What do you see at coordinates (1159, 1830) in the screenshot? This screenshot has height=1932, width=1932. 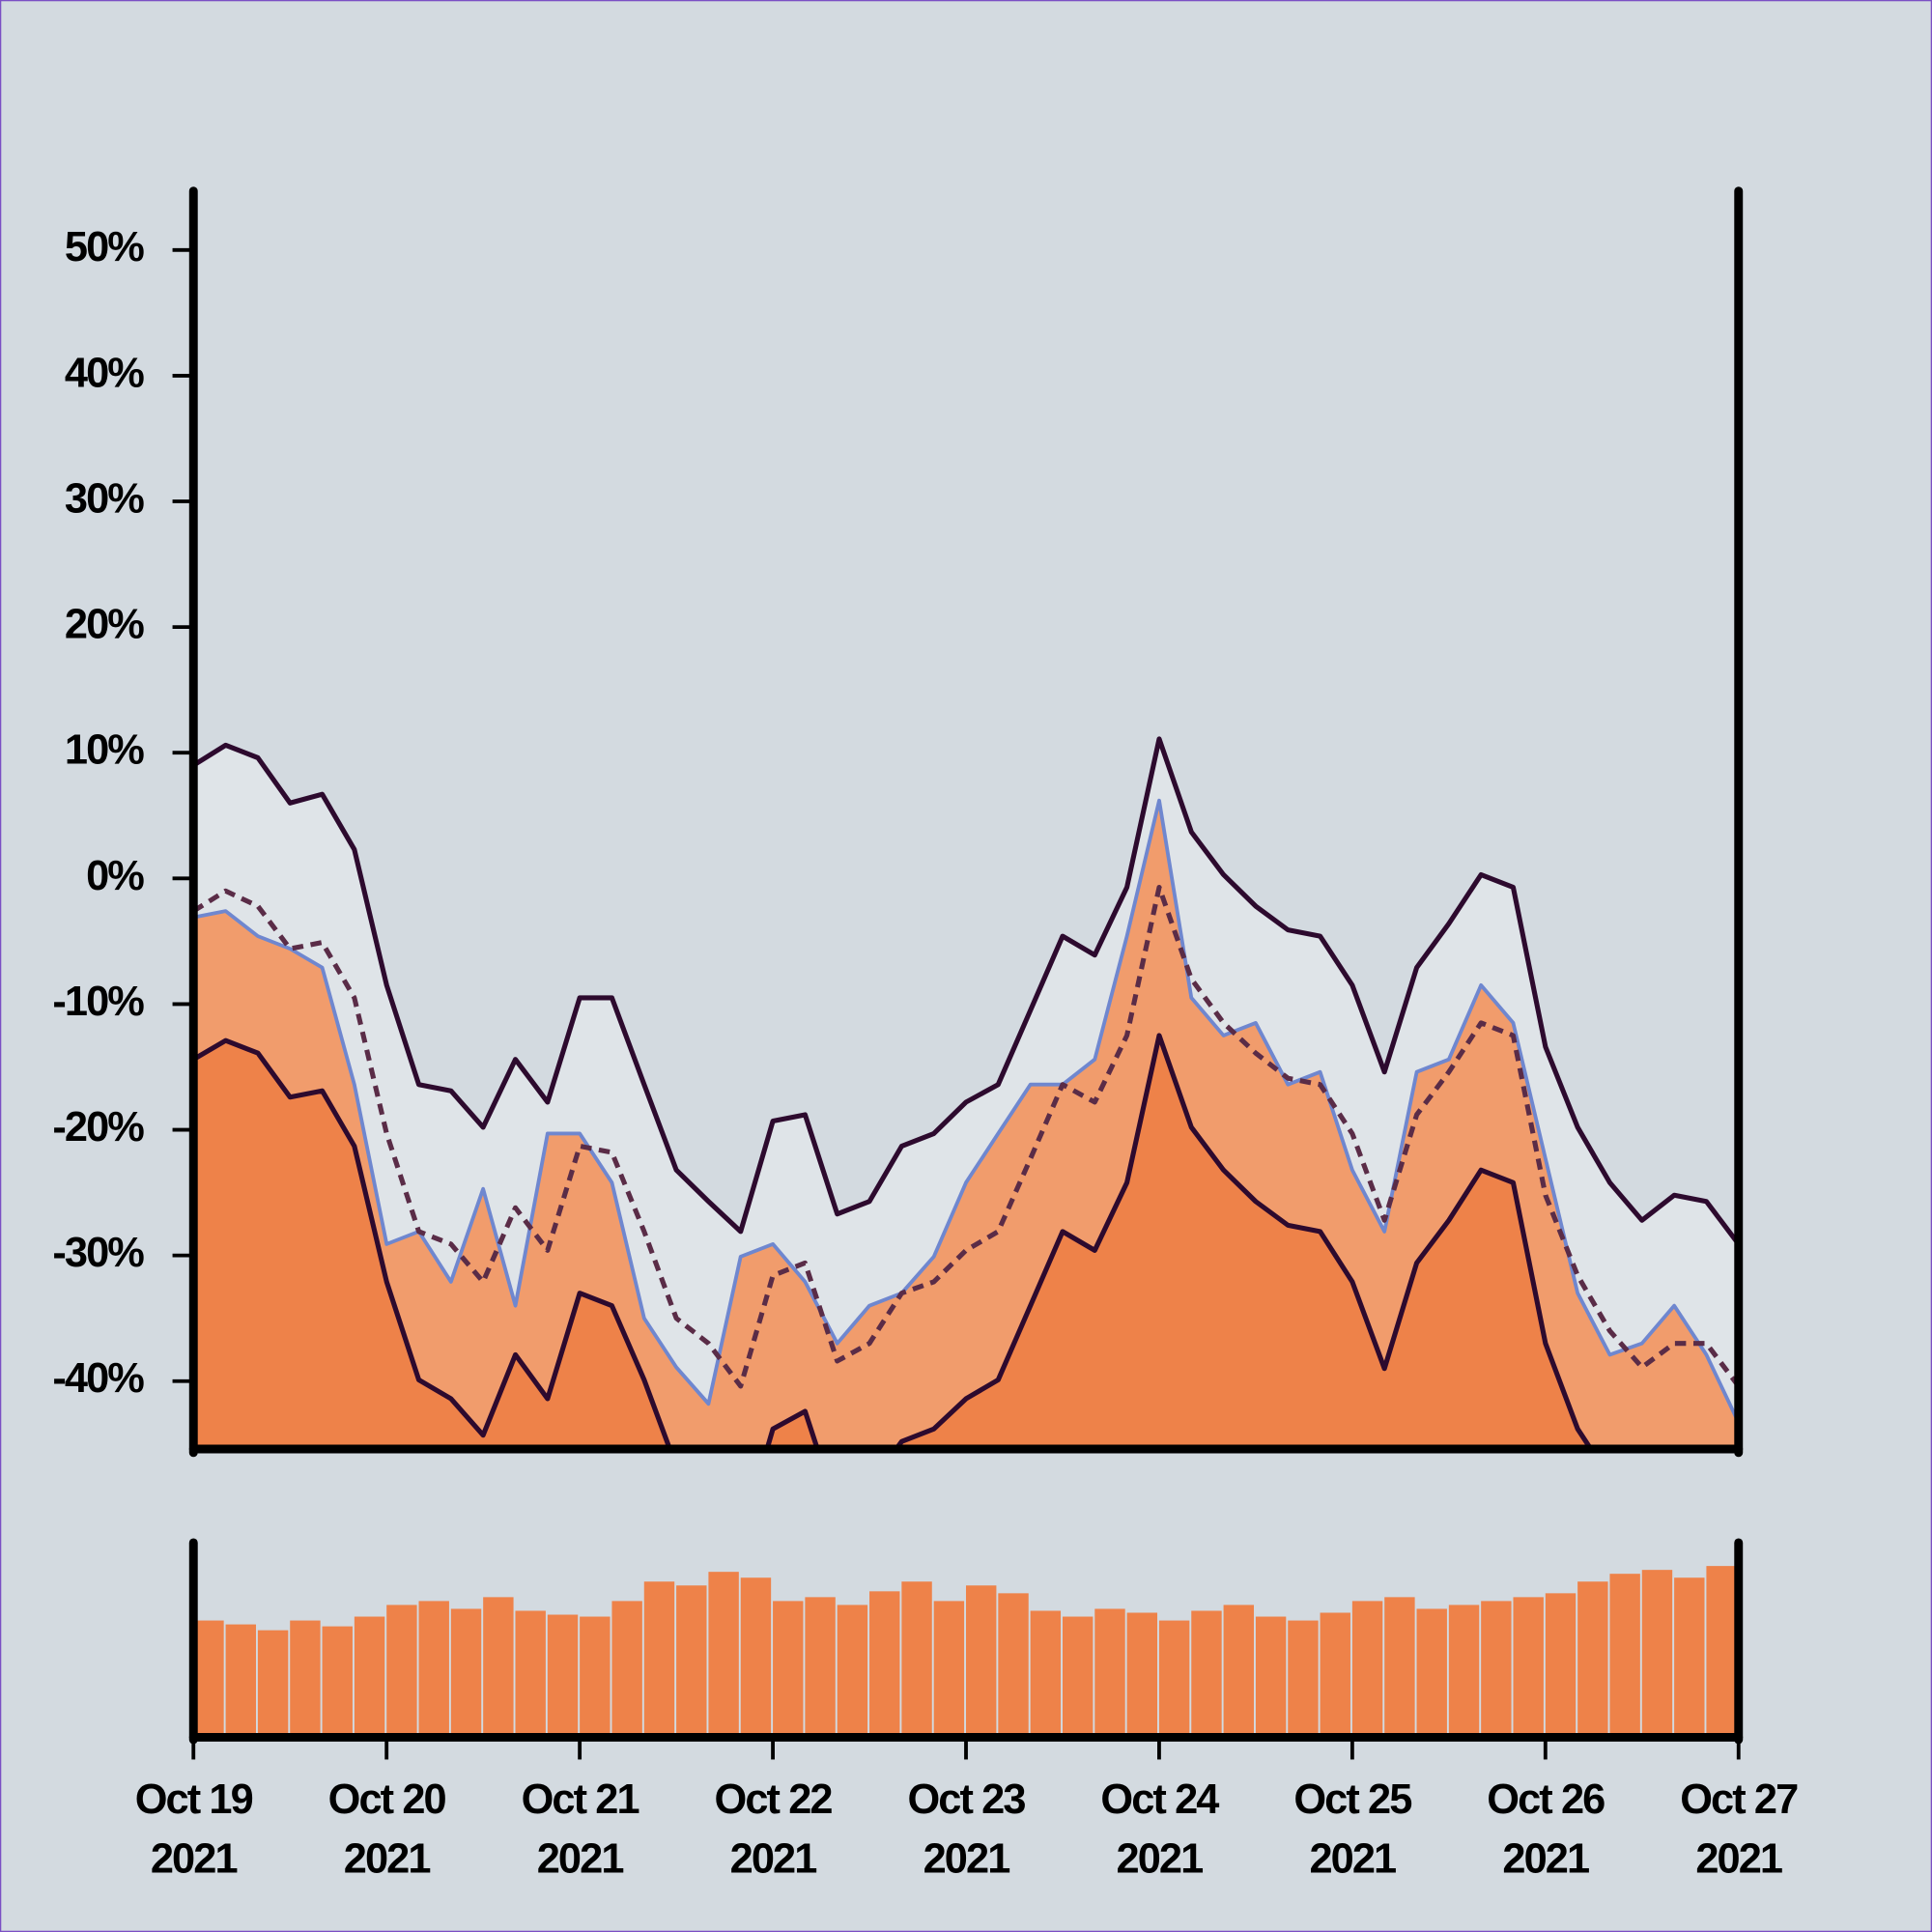 I see `x-tick-label: Oct 24 2021` at bounding box center [1159, 1830].